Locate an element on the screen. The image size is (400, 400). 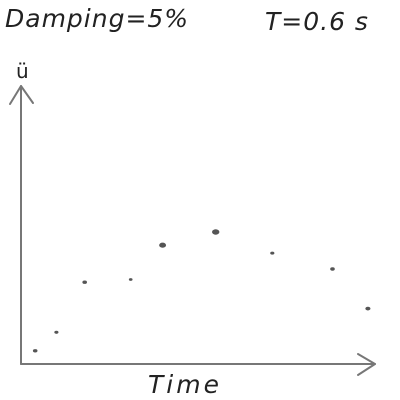
x-axis-arrowhead is located at coordinates (366, 364).